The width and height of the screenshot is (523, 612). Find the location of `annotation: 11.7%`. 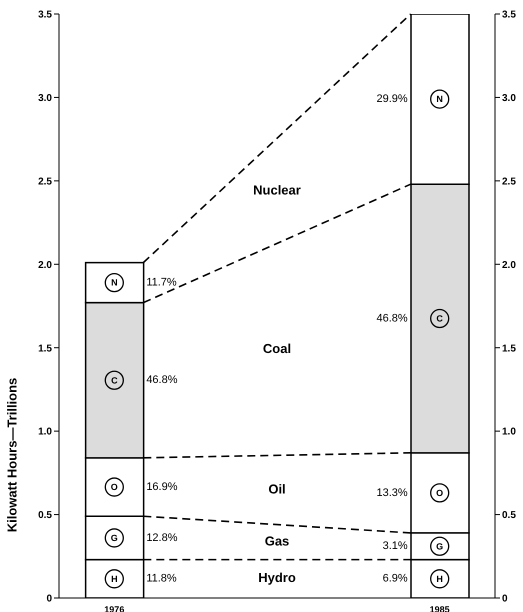

annotation: 11.7% is located at coordinates (161, 282).